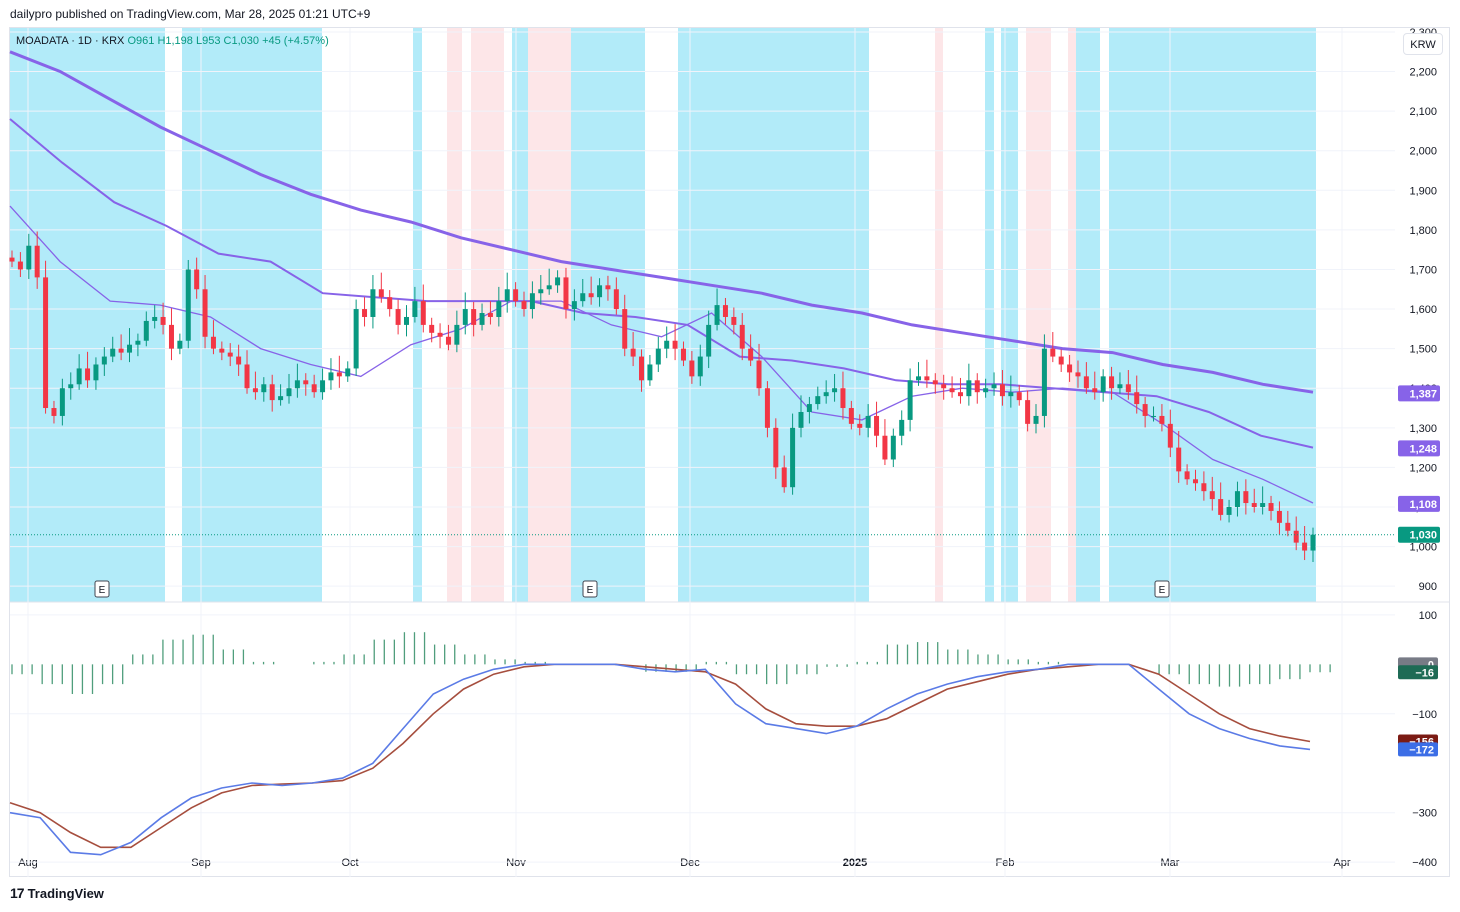 This screenshot has width=1460, height=912. What do you see at coordinates (1072, 315) in the screenshot?
I see `session-band-pink` at bounding box center [1072, 315].